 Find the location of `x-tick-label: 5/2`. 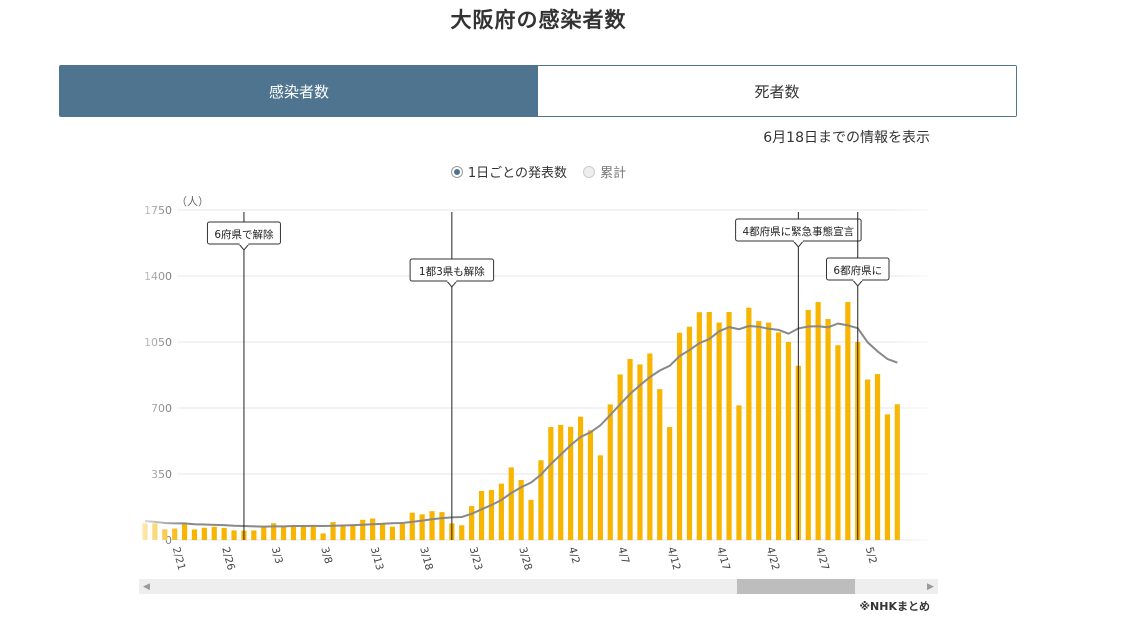

x-tick-label: 5/2 is located at coordinates (871, 555).